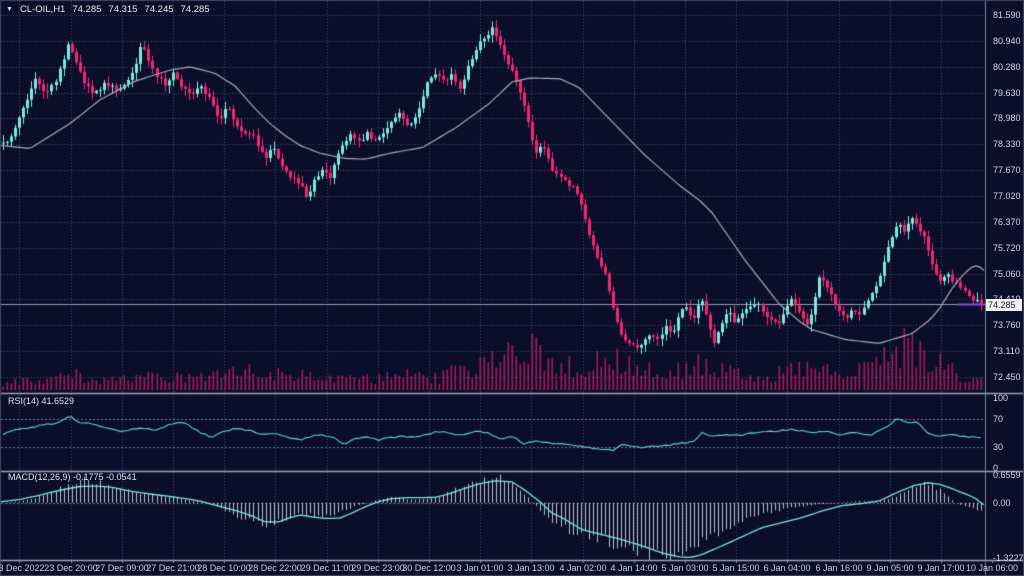 The height and width of the screenshot is (576, 1024). I want to click on time-axis-label: 27 Dec 09:00, so click(122, 568).